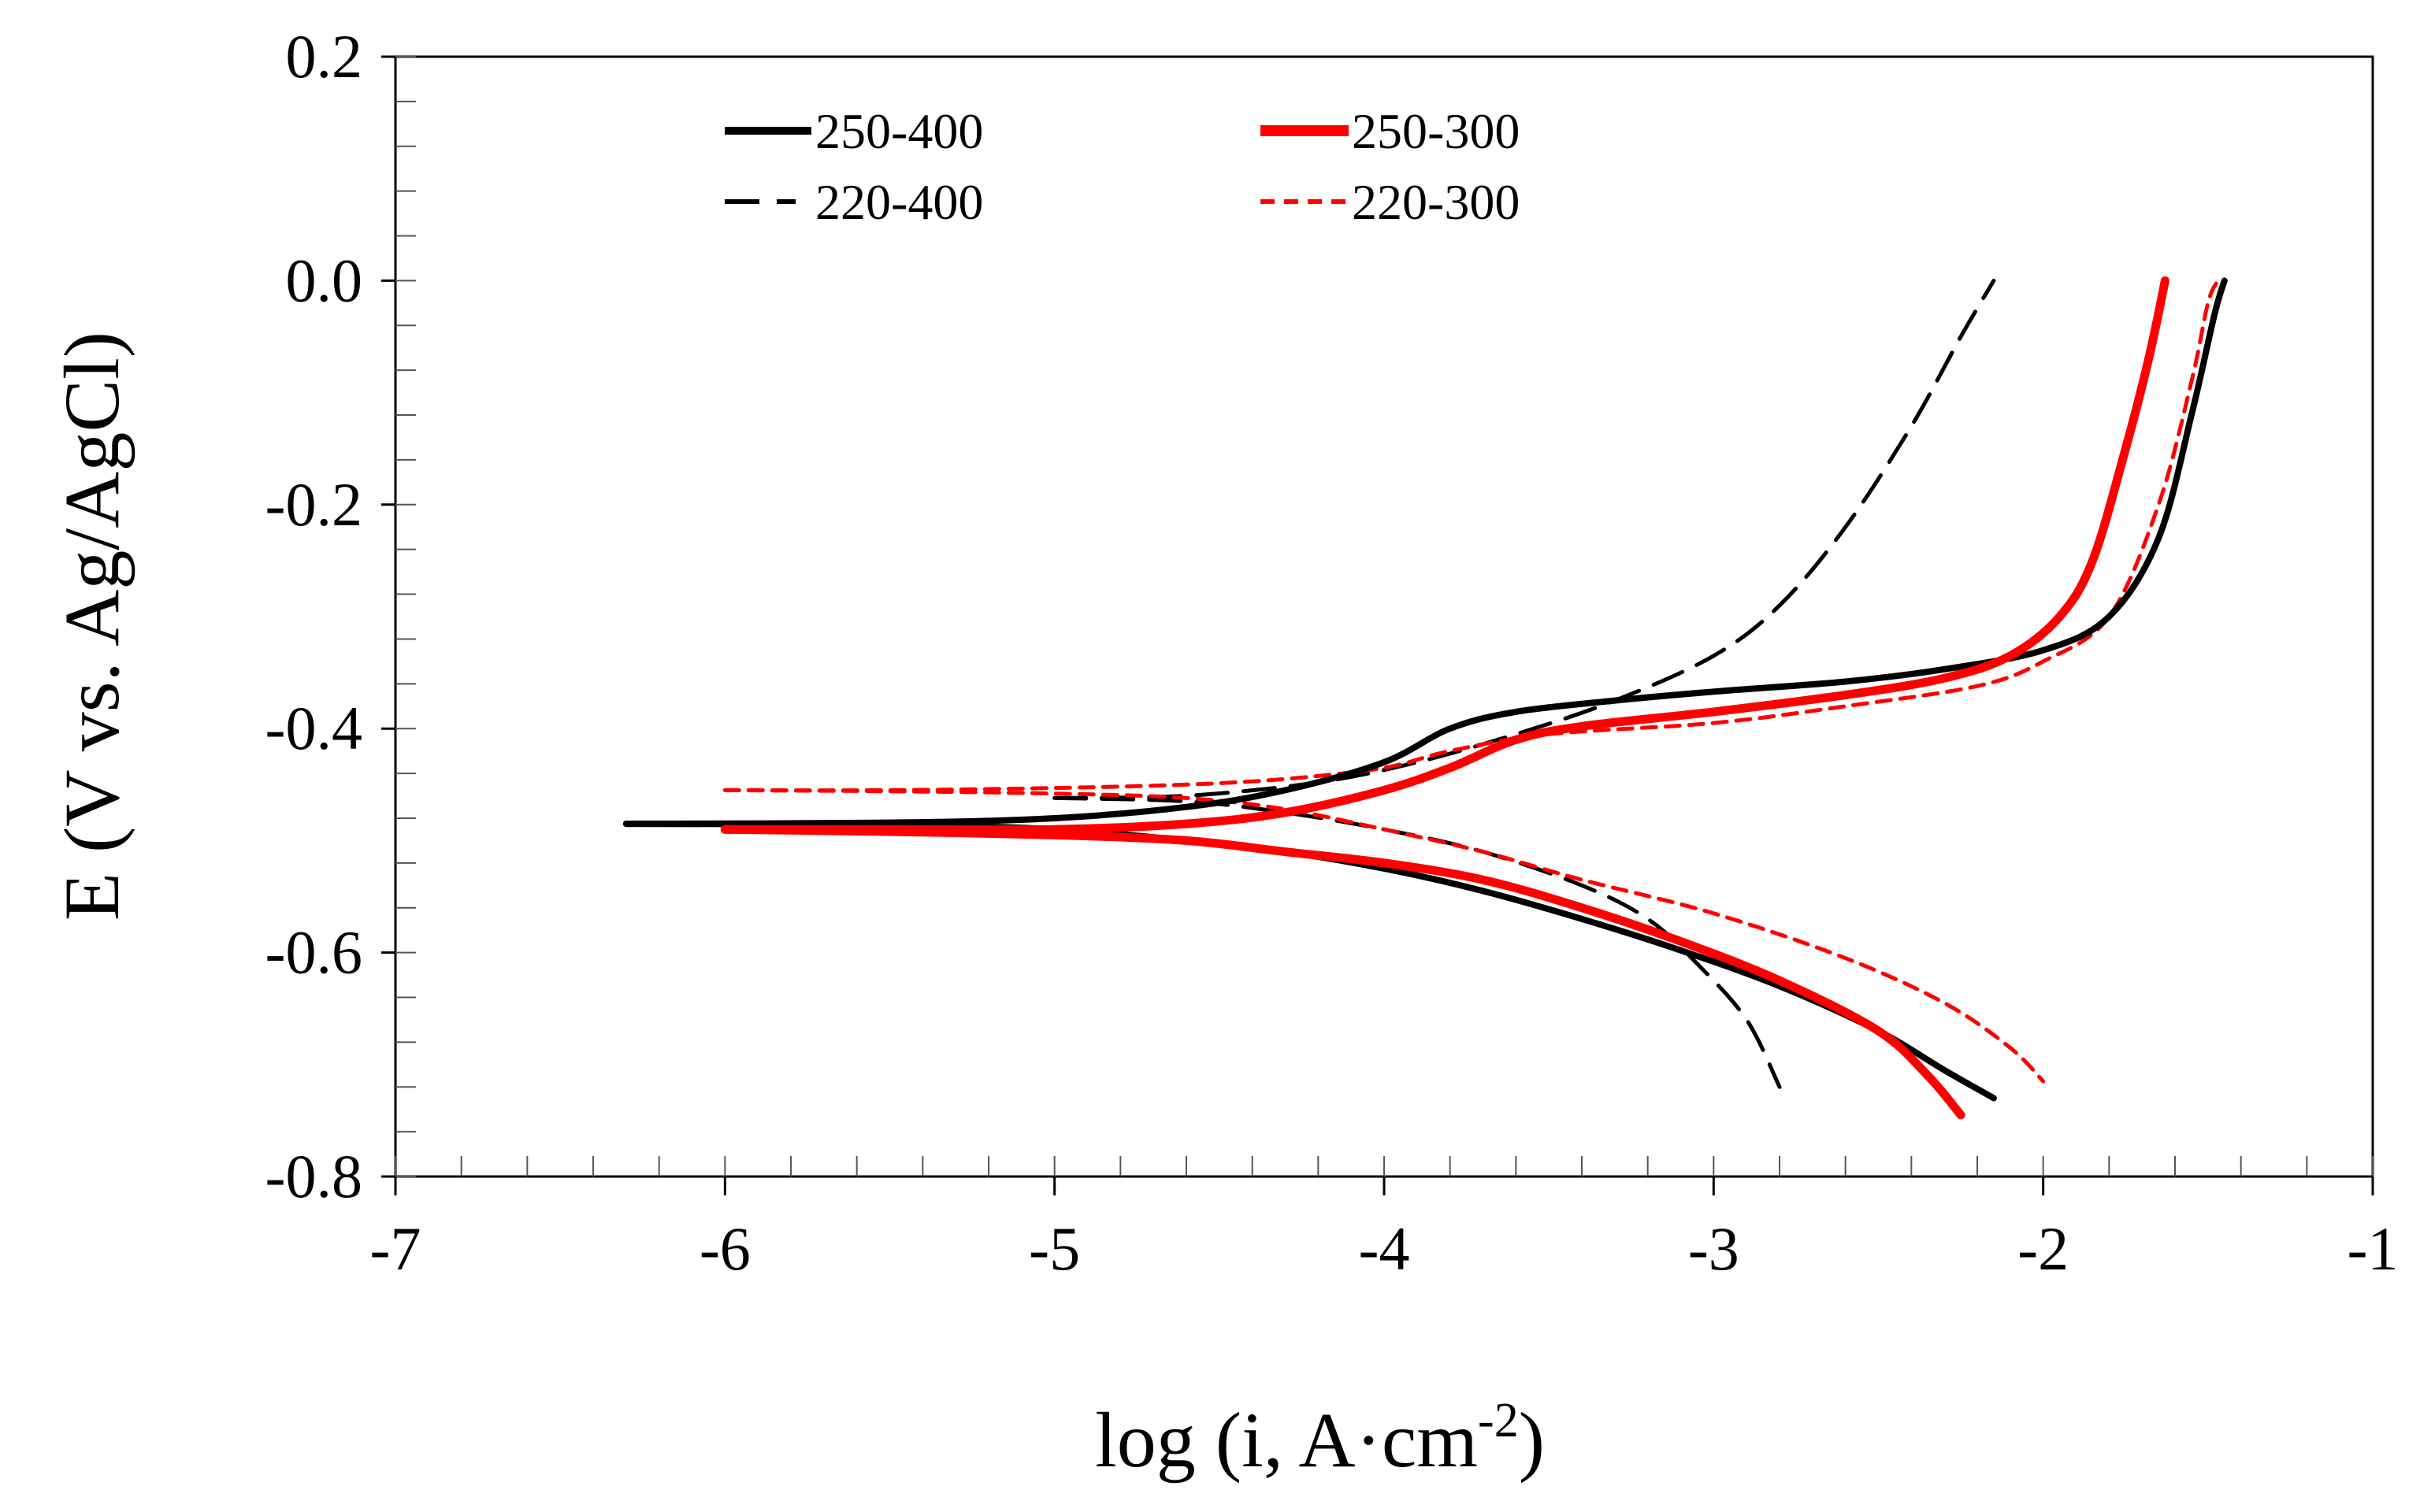  I want to click on y-tick-label: 0.2, so click(324, 56).